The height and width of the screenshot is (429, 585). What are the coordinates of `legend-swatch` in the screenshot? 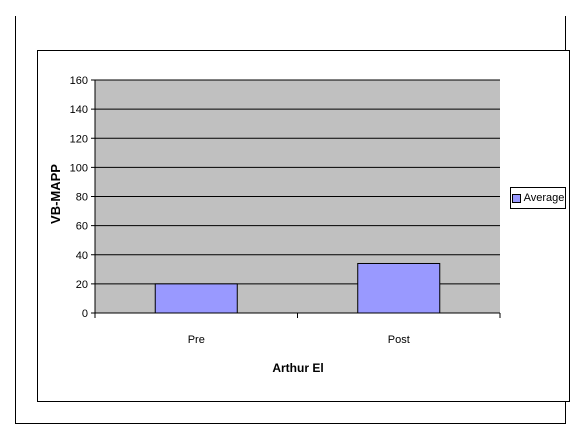 It's located at (516, 198).